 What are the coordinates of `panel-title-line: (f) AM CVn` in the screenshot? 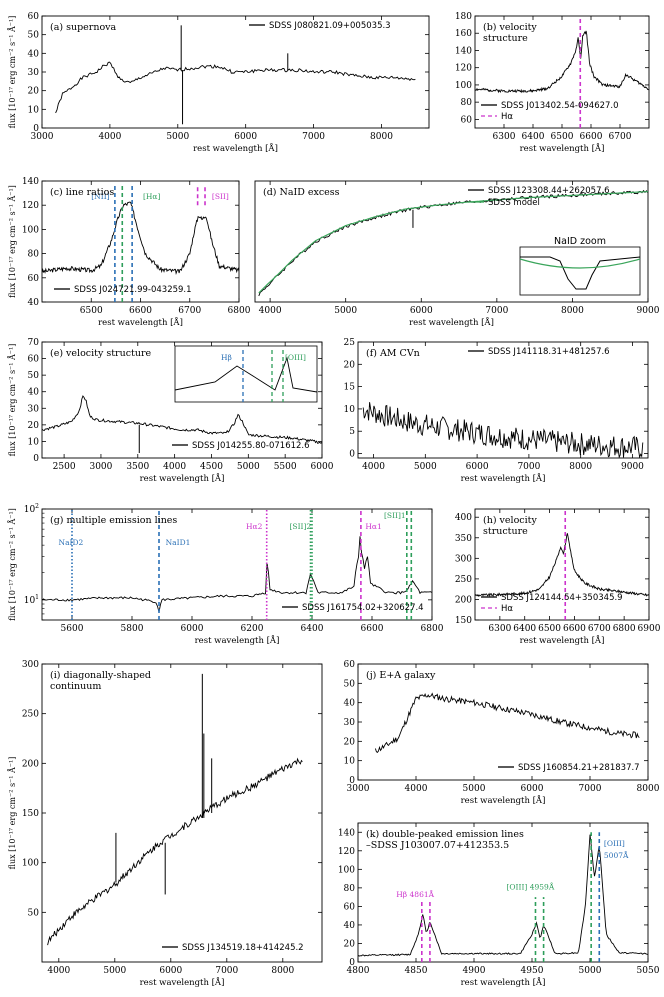 It's located at (393, 353).